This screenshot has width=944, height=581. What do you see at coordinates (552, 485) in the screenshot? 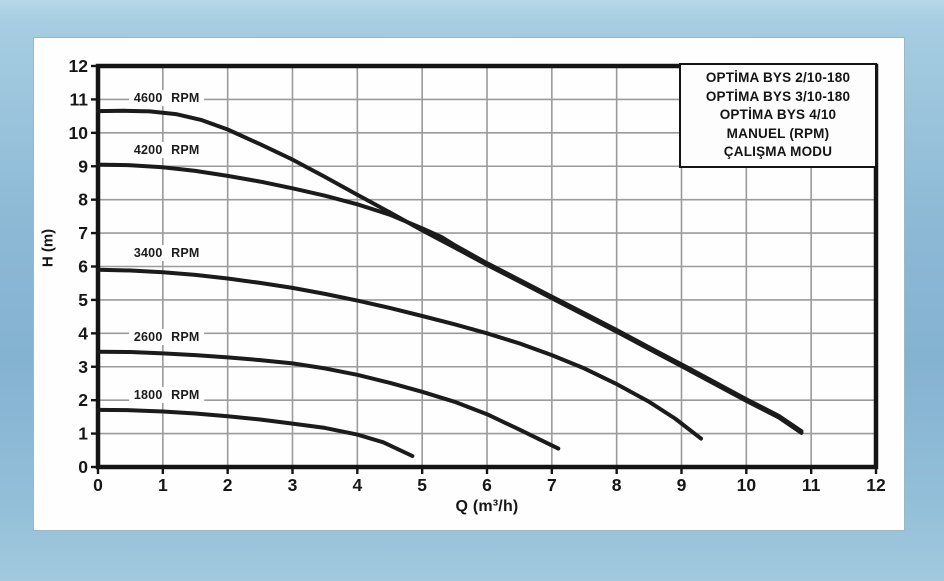
I see `x-tick-label-7: 7` at bounding box center [552, 485].